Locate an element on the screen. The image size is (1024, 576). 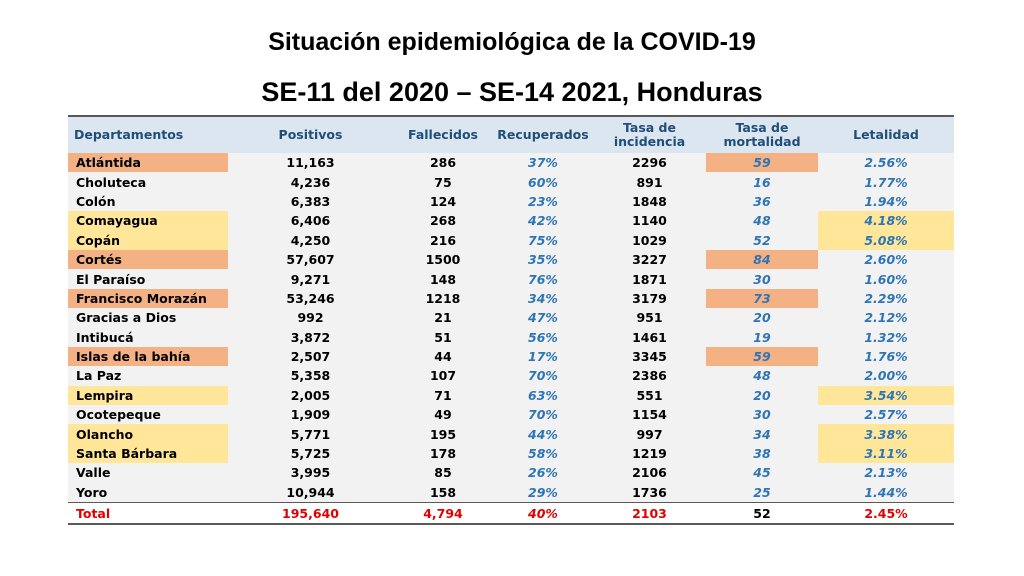
cell-recuperados: 60% is located at coordinates (543, 182).